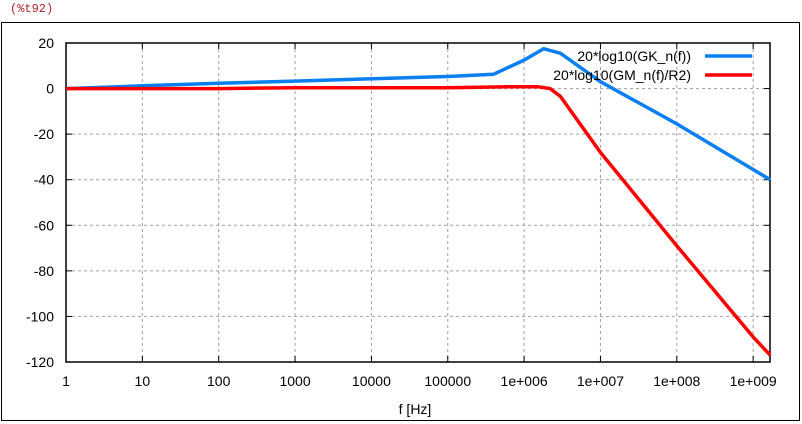 This screenshot has width=802, height=424. What do you see at coordinates (66, 381) in the screenshot?
I see `x-tick-label: 1` at bounding box center [66, 381].